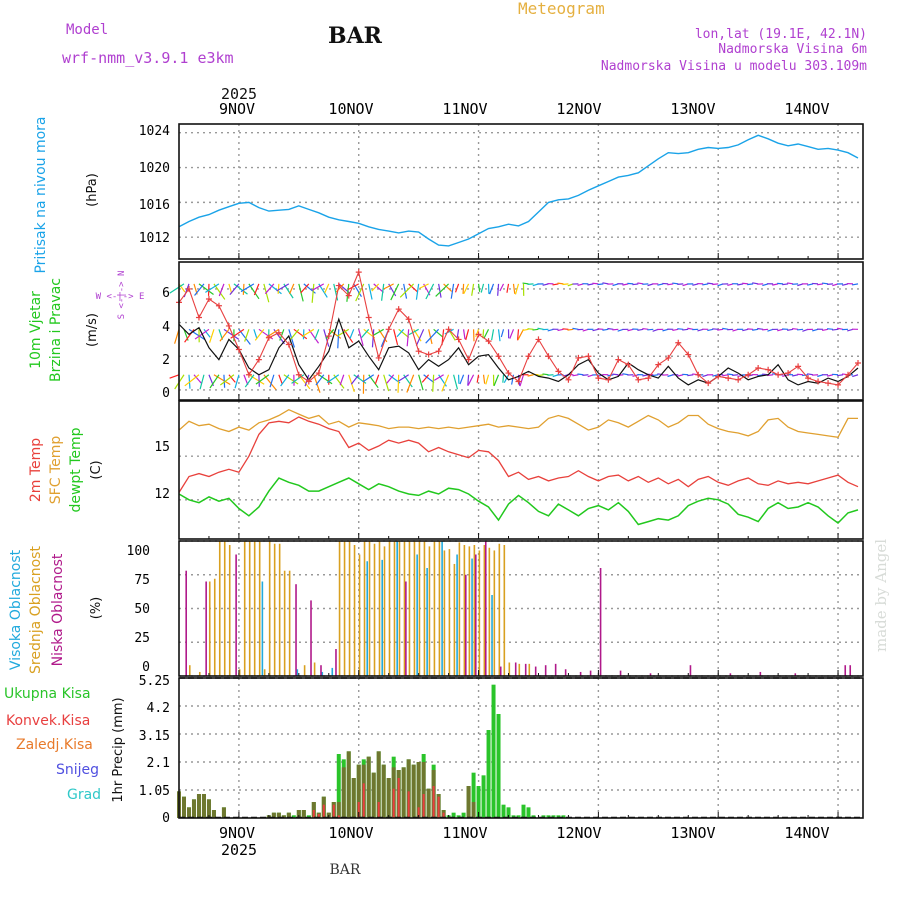 This screenshot has height=900, width=900. Describe the element at coordinates (524, 833) in the screenshot. I see `bottom-day-labels: 9NOV 10NOV 11NOV 12NOV 13NOV 14NOV` at that location.